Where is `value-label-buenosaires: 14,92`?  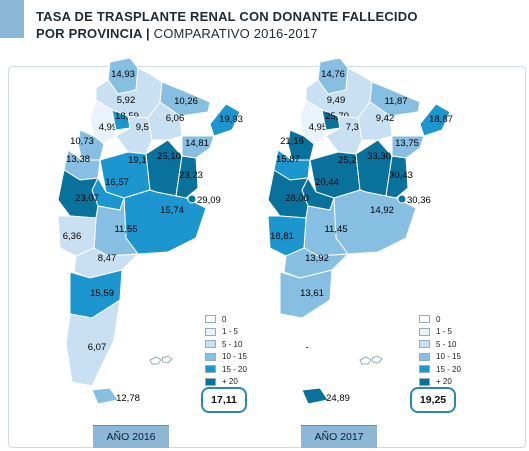 value-label-buenosaires: 14,92 is located at coordinates (382, 210).